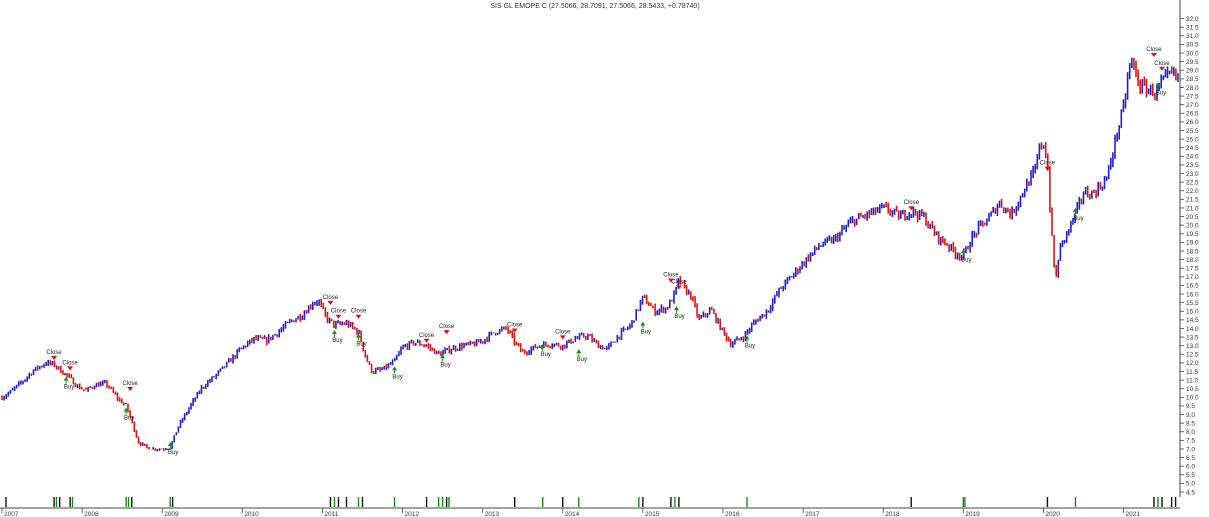 The image size is (1209, 517). What do you see at coordinates (1190, 432) in the screenshot?
I see `y-tick-label: 8.0` at bounding box center [1190, 432].